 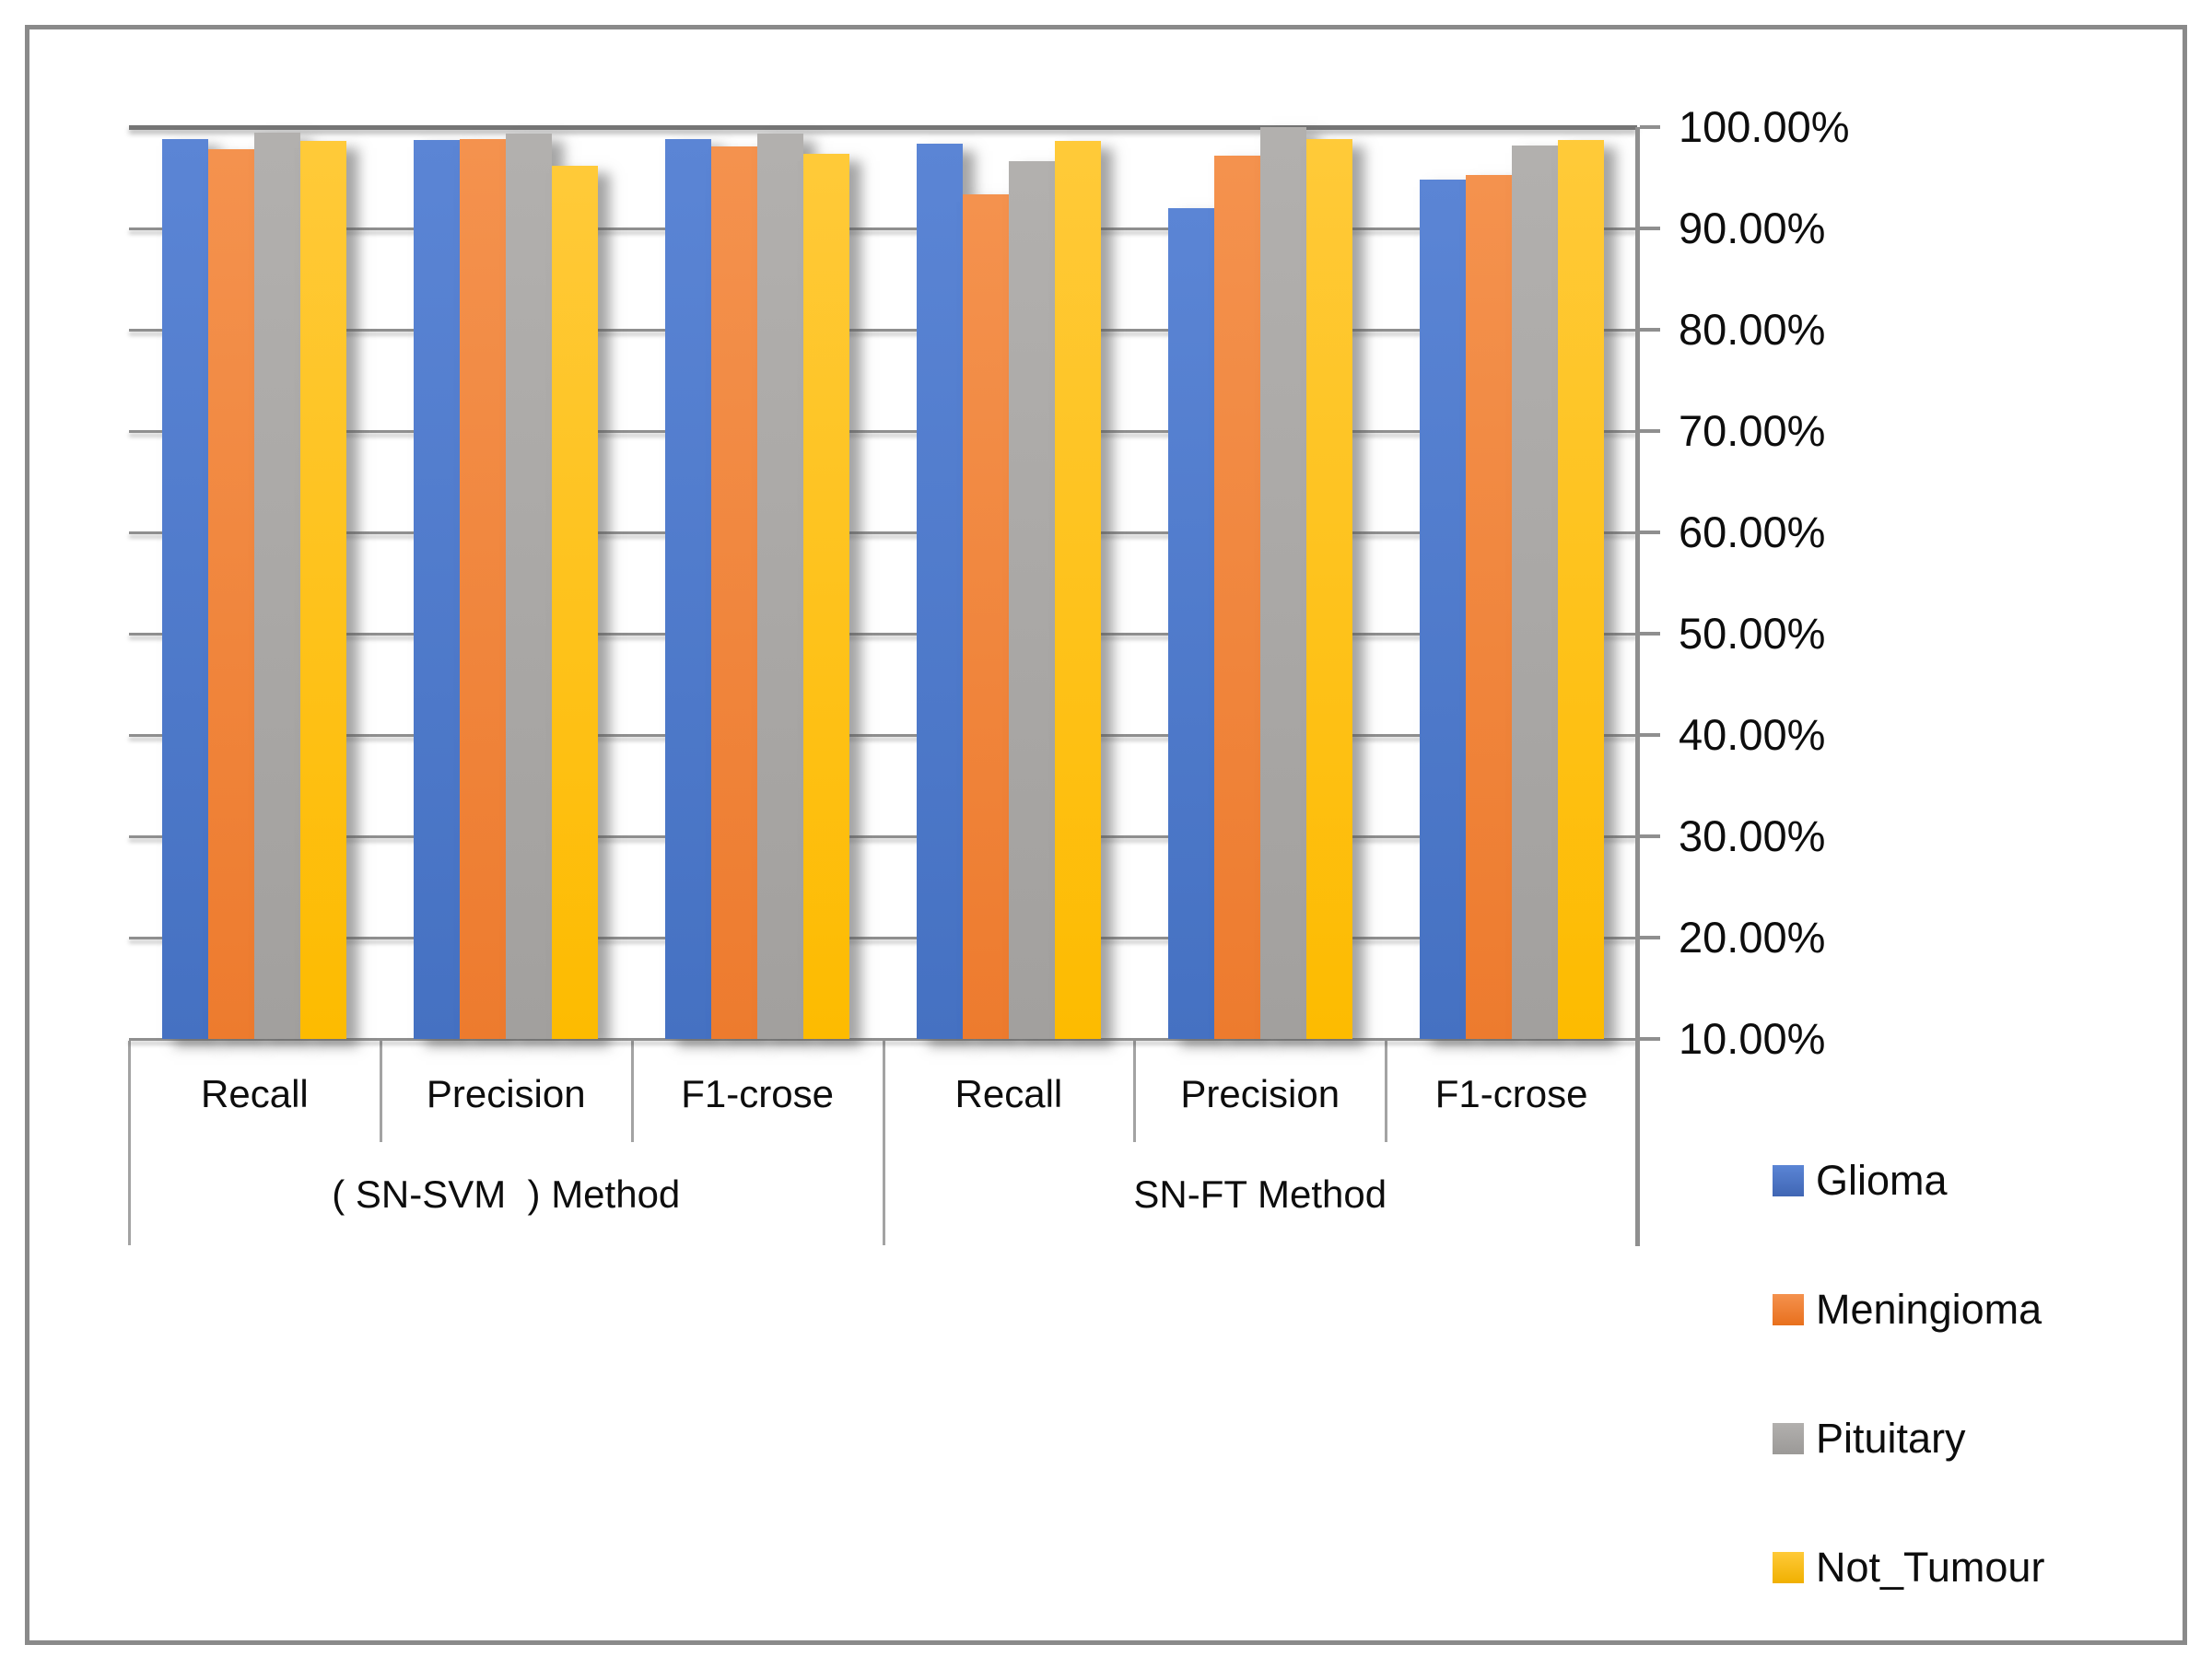 What do you see at coordinates (1752, 937) in the screenshot?
I see `y-tick-label: 20.00%` at bounding box center [1752, 937].